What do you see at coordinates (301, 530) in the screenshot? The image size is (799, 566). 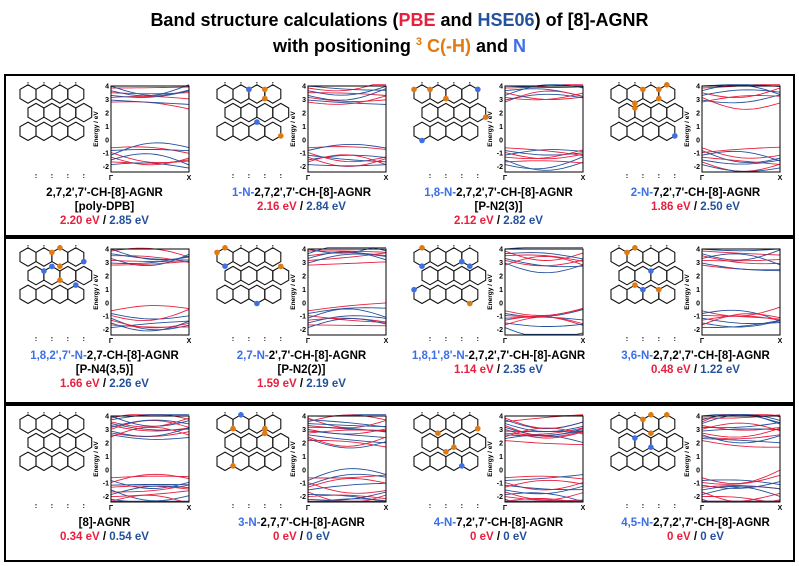 I see `panel-caption: 3-N-2,7,7'-CH-[8]-AGNR 0 eV / 0 eV` at bounding box center [301, 530].